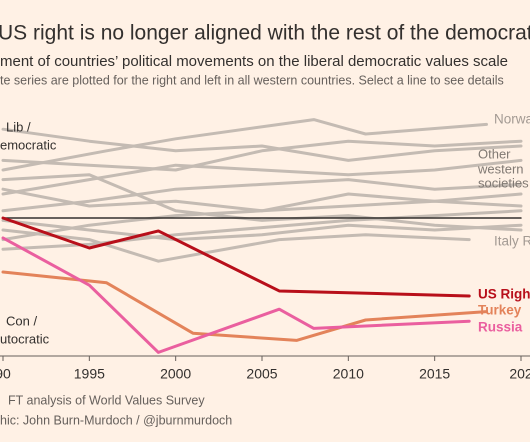  I want to click on series-label: Turkey, so click(500, 310).